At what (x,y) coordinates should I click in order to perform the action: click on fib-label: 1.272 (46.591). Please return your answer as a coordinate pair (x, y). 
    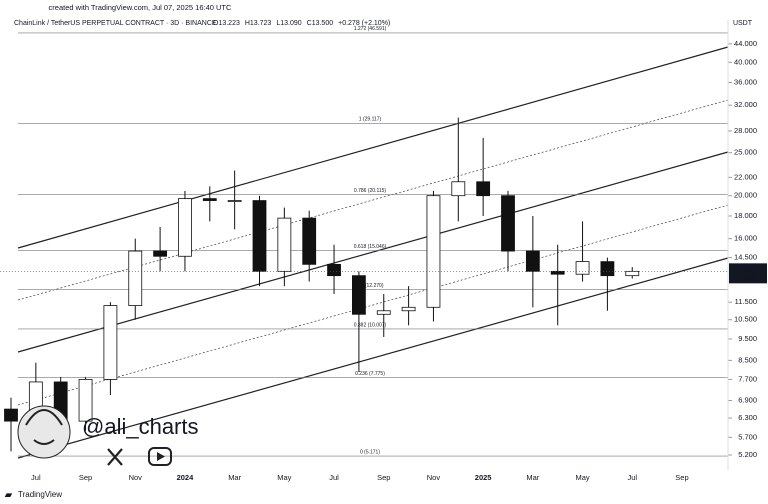
    Looking at the image, I should click on (370, 29).